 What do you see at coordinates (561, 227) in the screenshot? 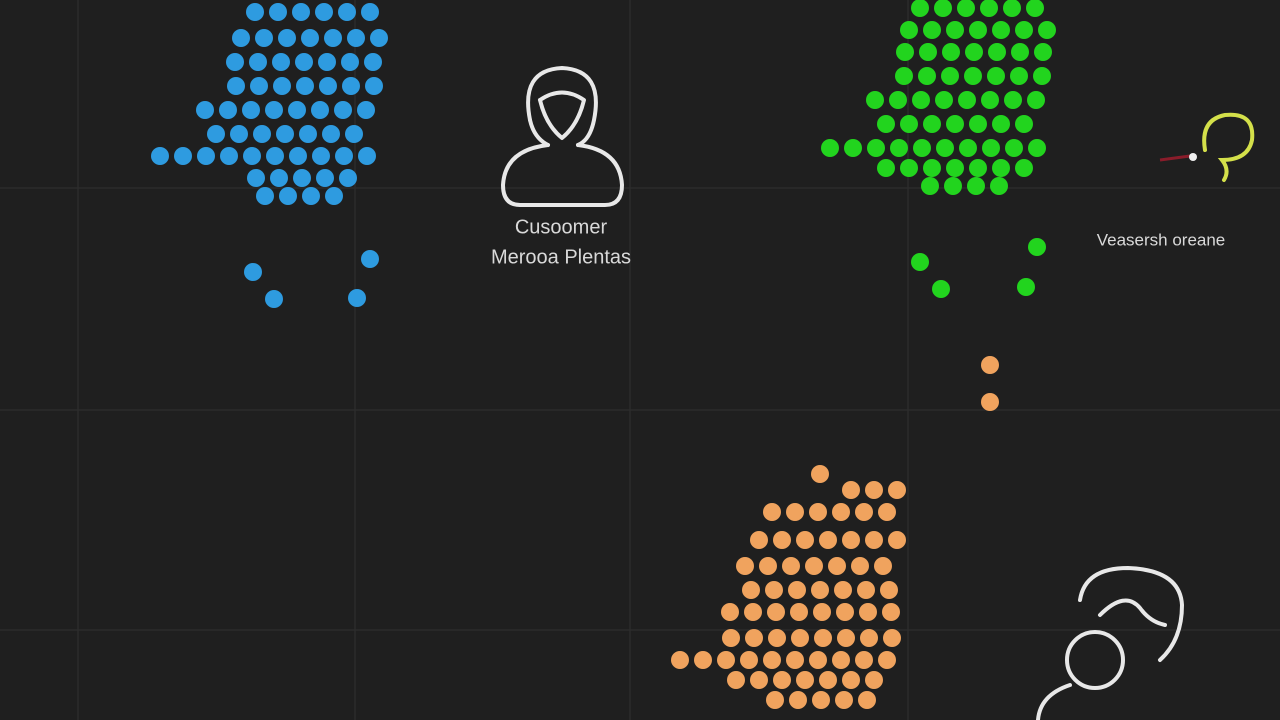
I see `label: Cusoomer` at bounding box center [561, 227].